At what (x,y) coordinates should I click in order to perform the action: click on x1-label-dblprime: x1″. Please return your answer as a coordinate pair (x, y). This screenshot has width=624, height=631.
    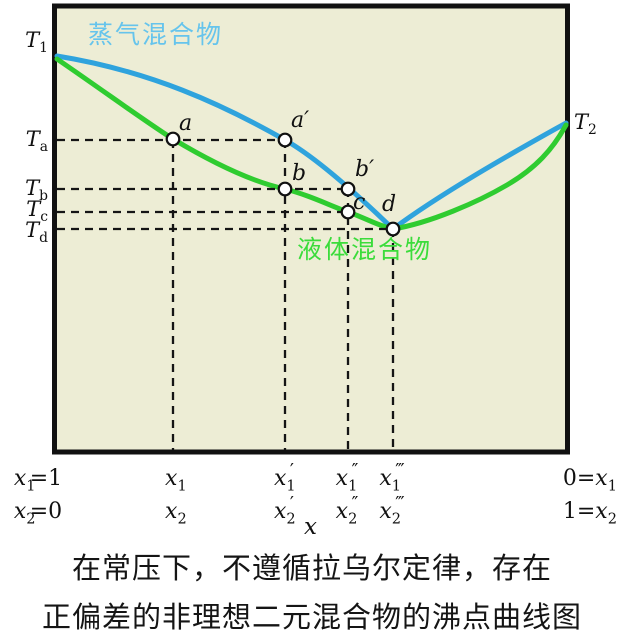
    Looking at the image, I should click on (347, 477).